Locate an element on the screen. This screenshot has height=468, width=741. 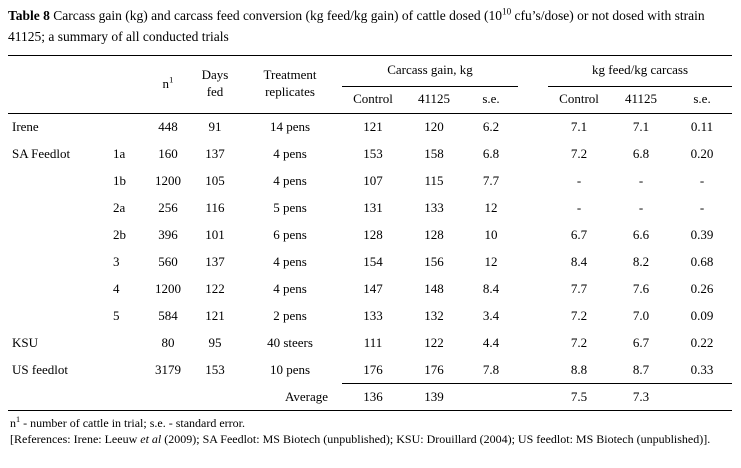
cell-days-fed: 122 is located at coordinates (215, 288).